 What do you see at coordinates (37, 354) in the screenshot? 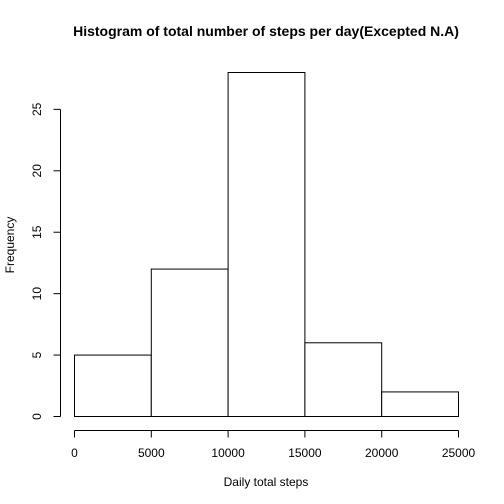
I see `y-tick-label: 5` at bounding box center [37, 354].